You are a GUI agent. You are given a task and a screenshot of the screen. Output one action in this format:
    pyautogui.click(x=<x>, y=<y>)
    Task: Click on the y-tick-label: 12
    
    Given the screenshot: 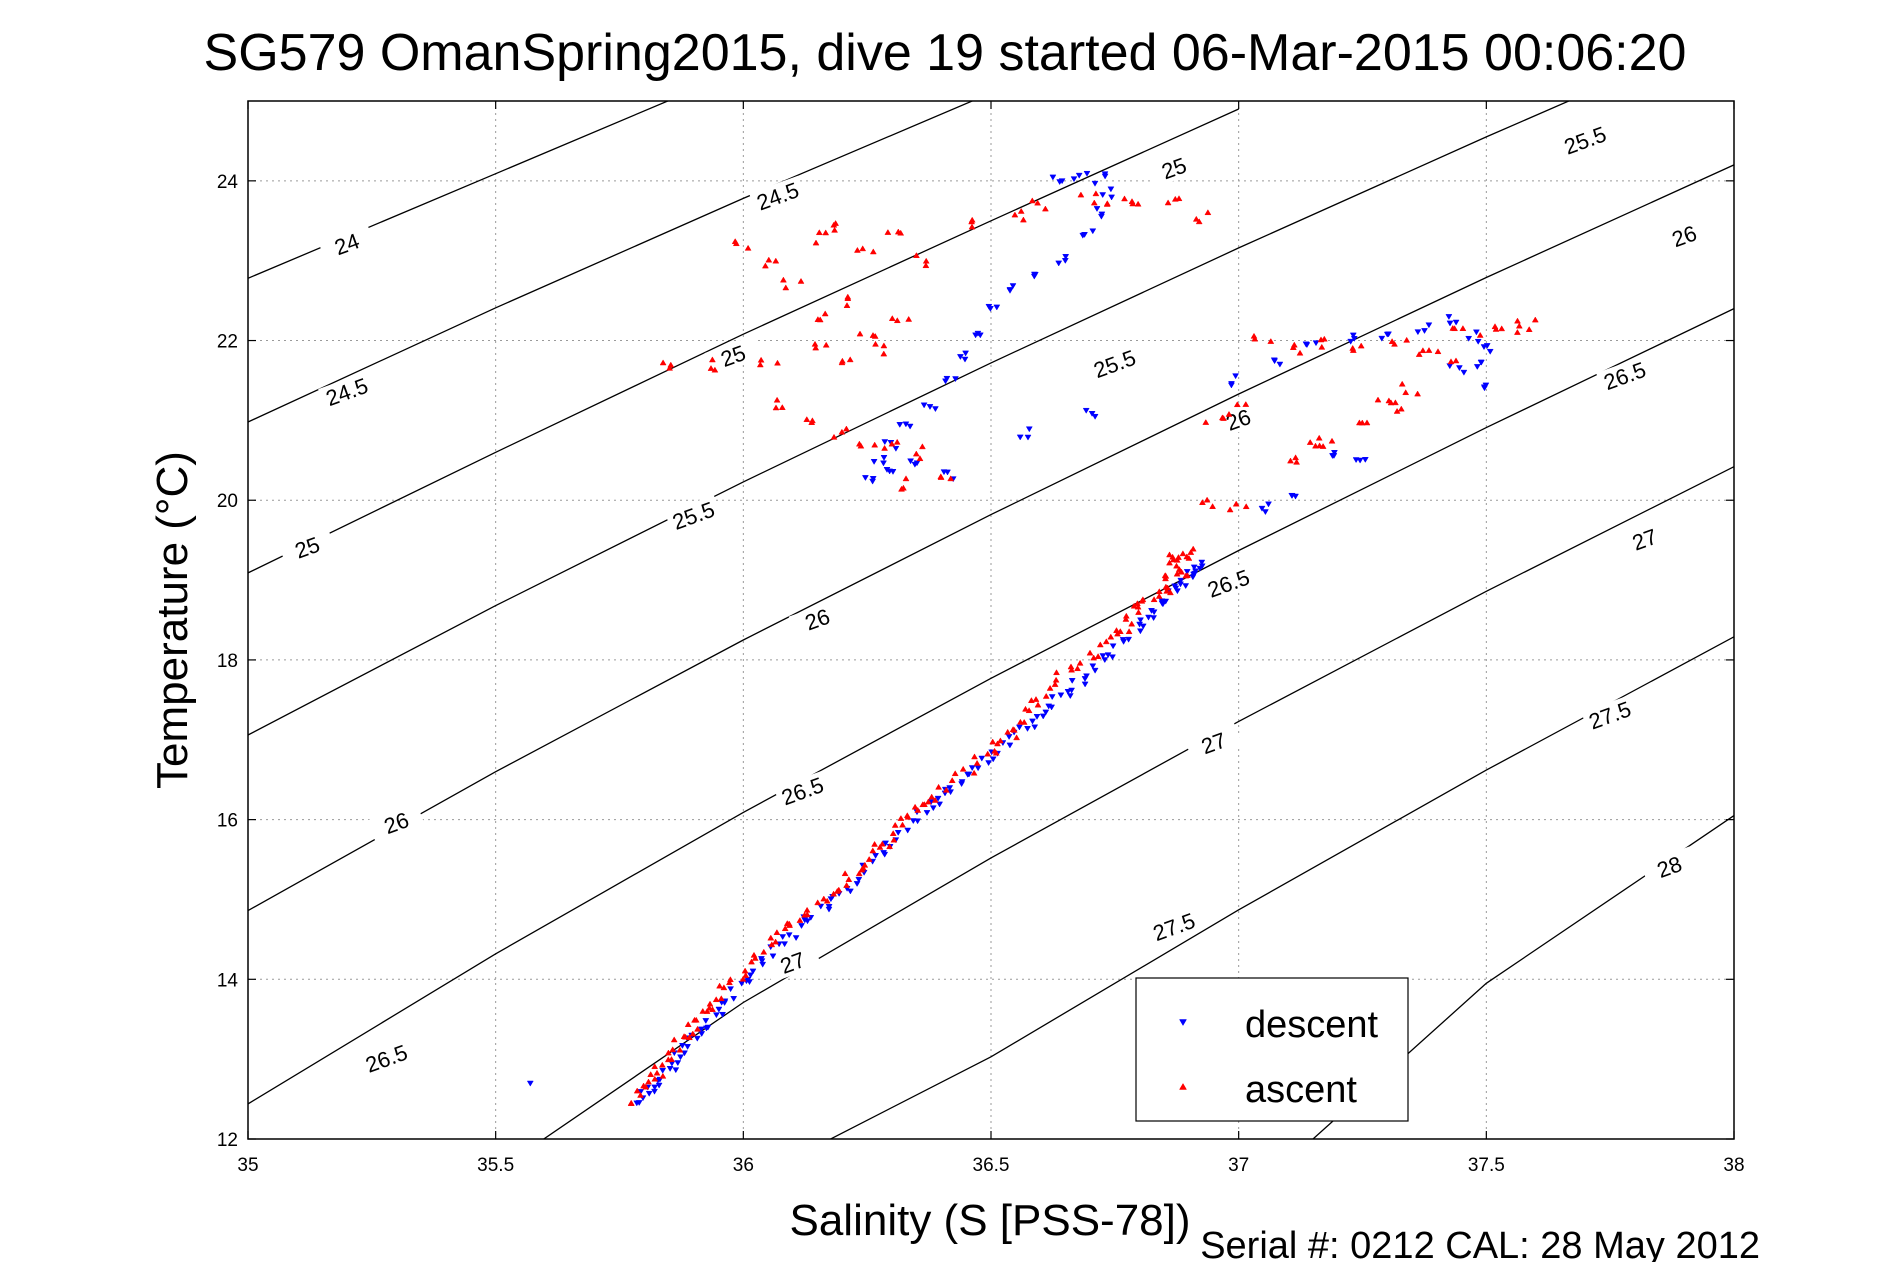 What is the action you would take?
    pyautogui.click(x=227, y=1140)
    